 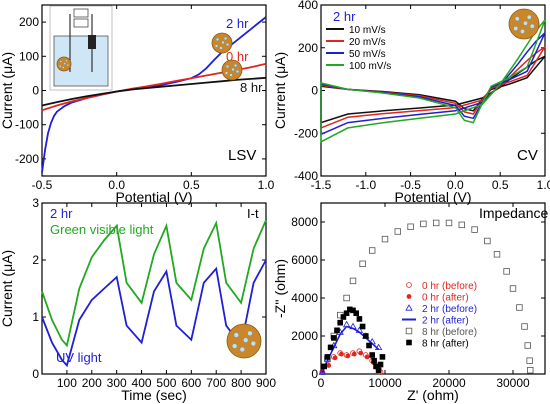 I want to click on cv-loop-20-mV-s, so click(x=433, y=88).